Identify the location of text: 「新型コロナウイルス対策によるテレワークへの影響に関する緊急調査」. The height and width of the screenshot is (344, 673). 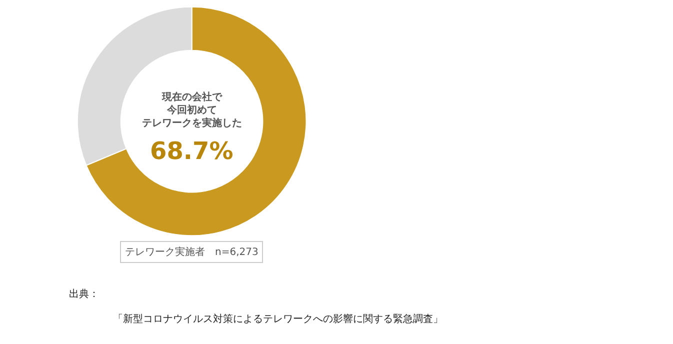
(278, 319).